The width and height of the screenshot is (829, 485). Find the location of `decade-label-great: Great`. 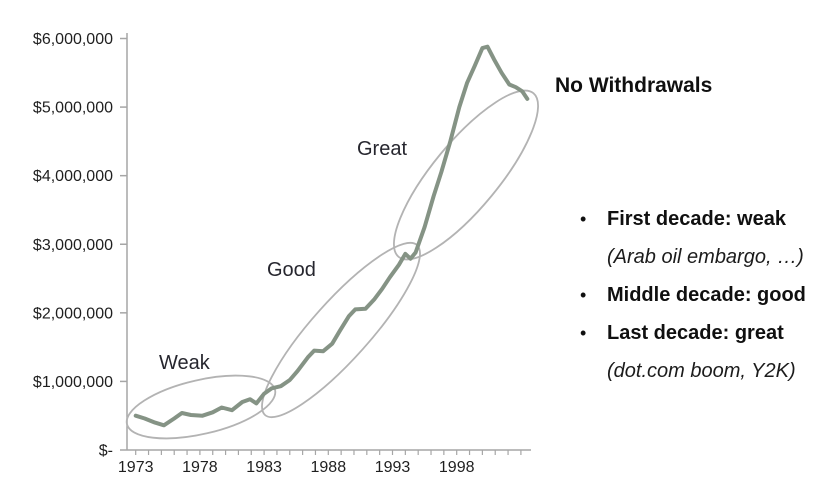

decade-label-great: Great is located at coordinates (382, 149).